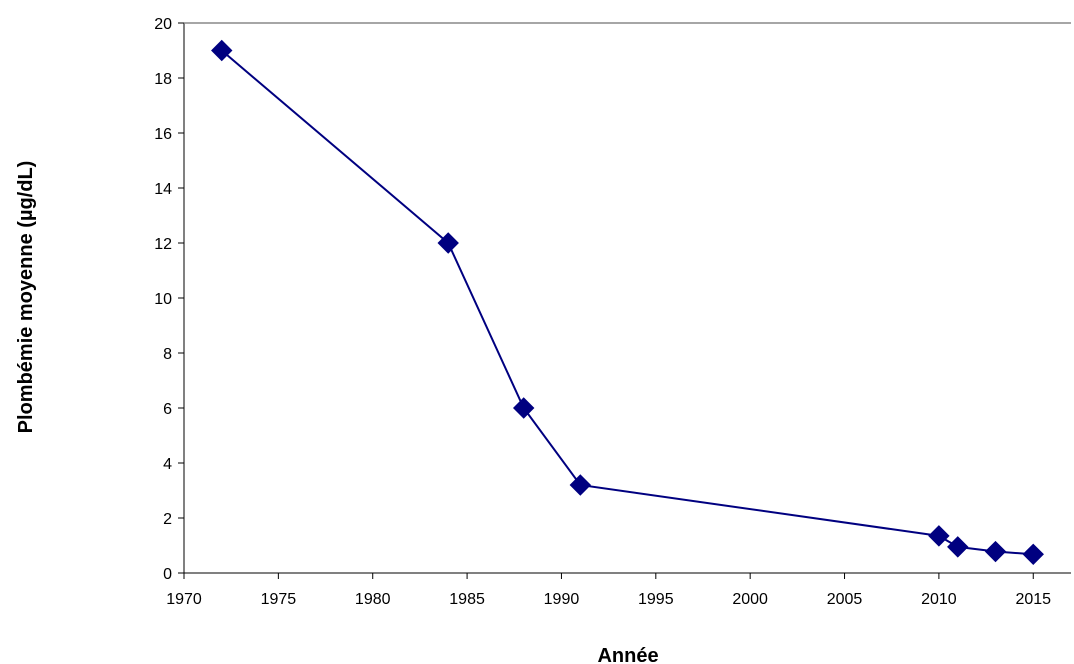 This screenshot has height=664, width=1074. I want to click on x-tick-label: 2015, so click(1033, 599).